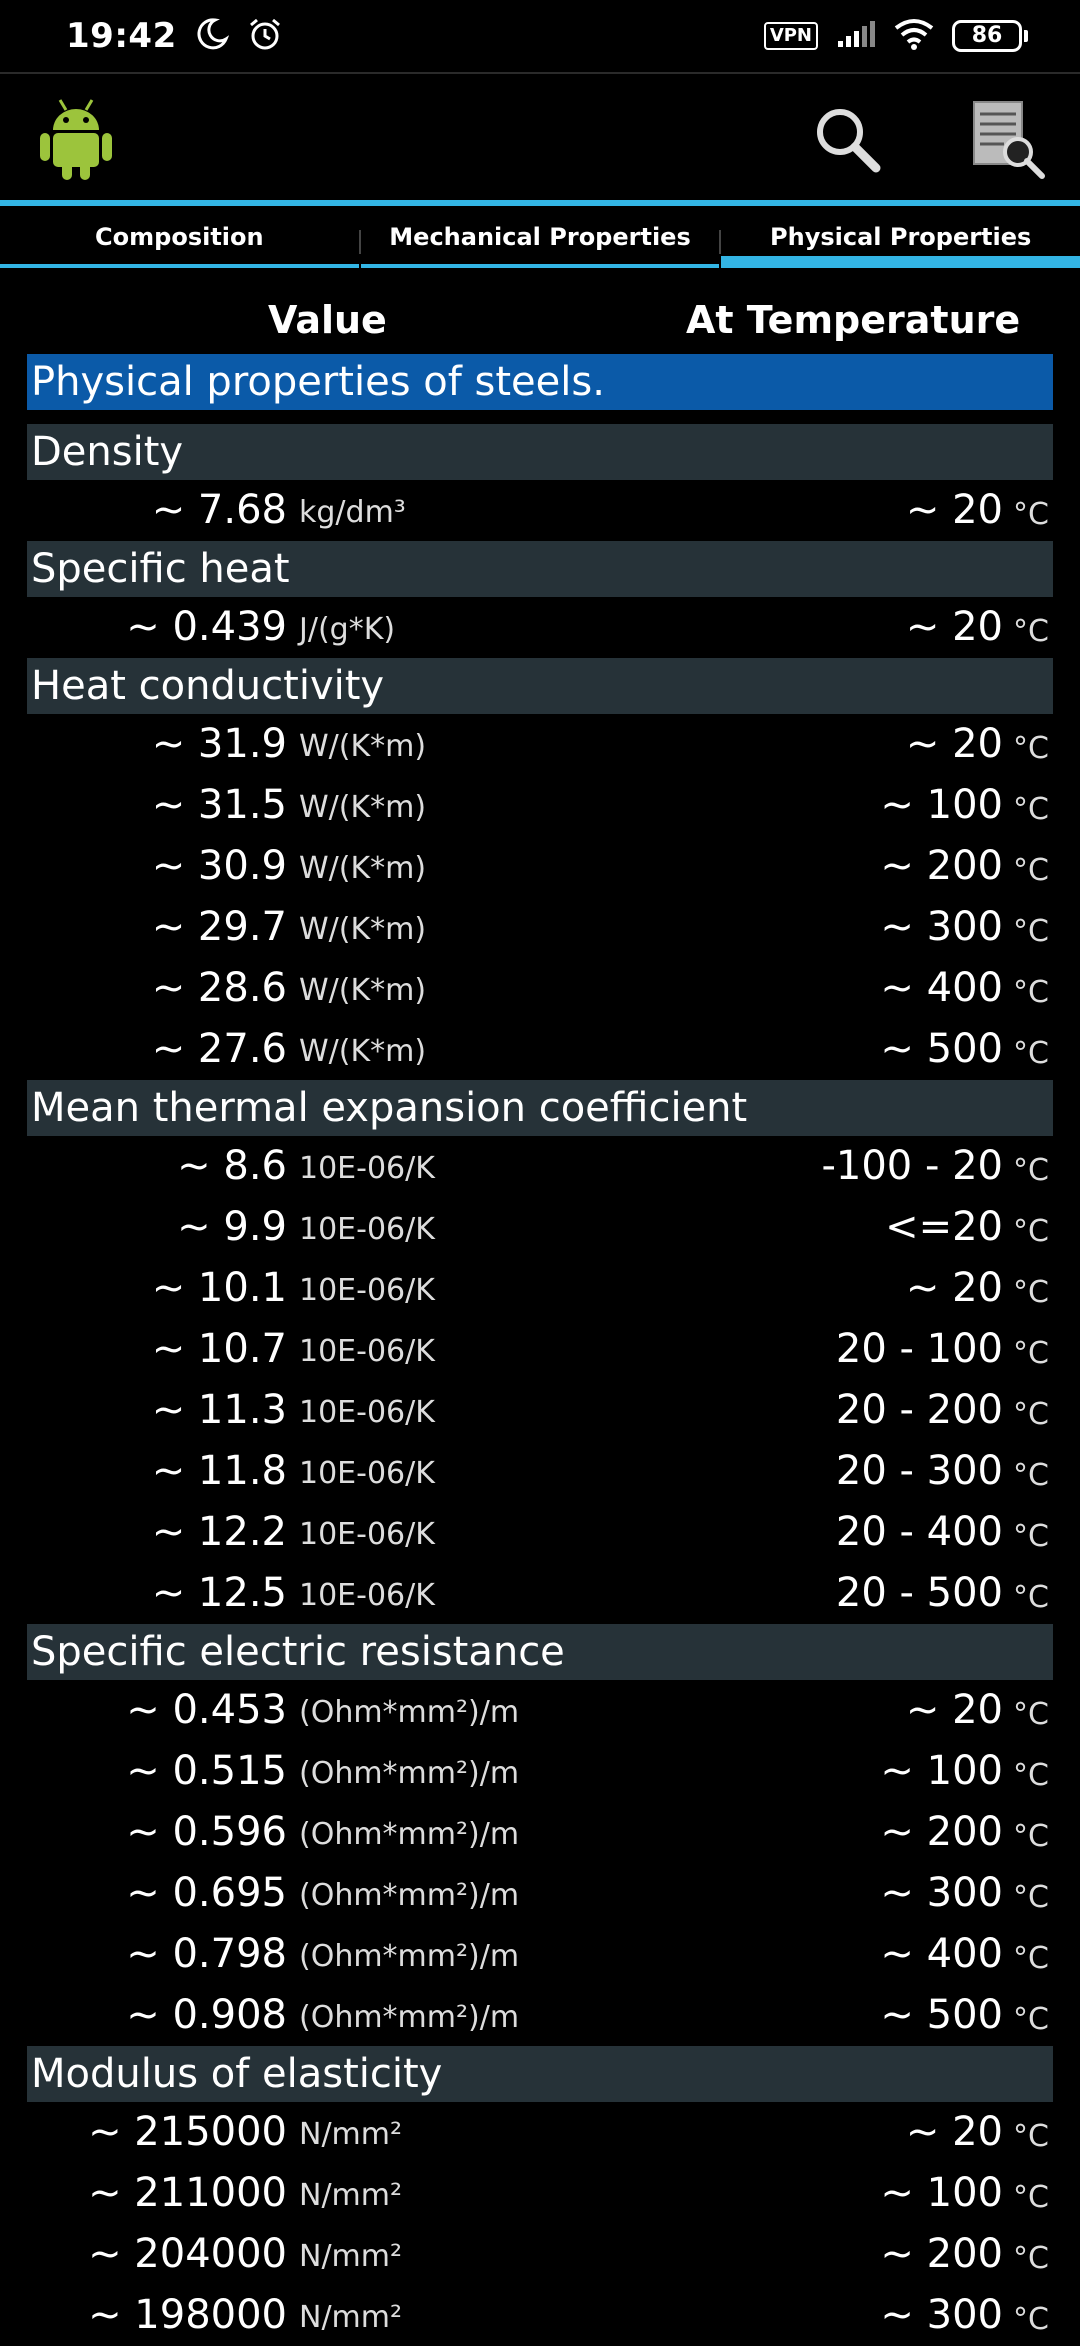 This screenshot has height=2346, width=1080. What do you see at coordinates (847, 139) in the screenshot?
I see `search-button` at bounding box center [847, 139].